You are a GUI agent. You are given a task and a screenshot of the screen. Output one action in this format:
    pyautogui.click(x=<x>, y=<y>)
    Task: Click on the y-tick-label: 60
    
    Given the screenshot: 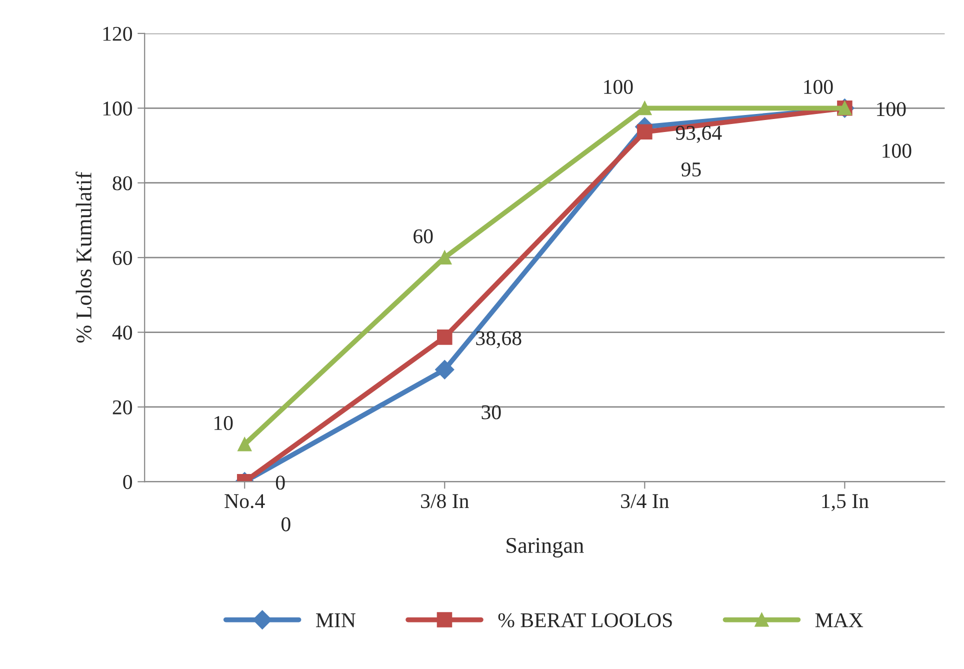 What is the action you would take?
    pyautogui.click(x=122, y=257)
    